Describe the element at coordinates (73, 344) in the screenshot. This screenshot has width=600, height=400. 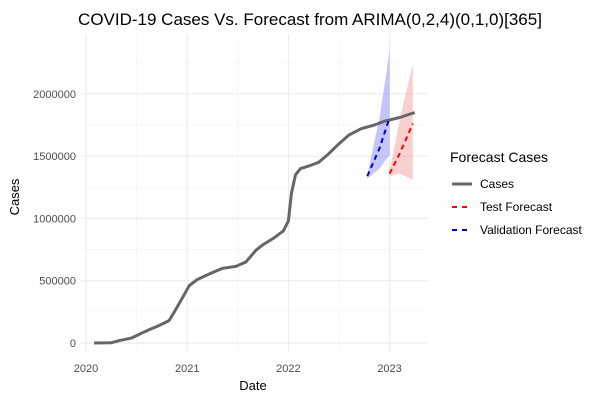
I see `y-tick-label: 0` at that location.